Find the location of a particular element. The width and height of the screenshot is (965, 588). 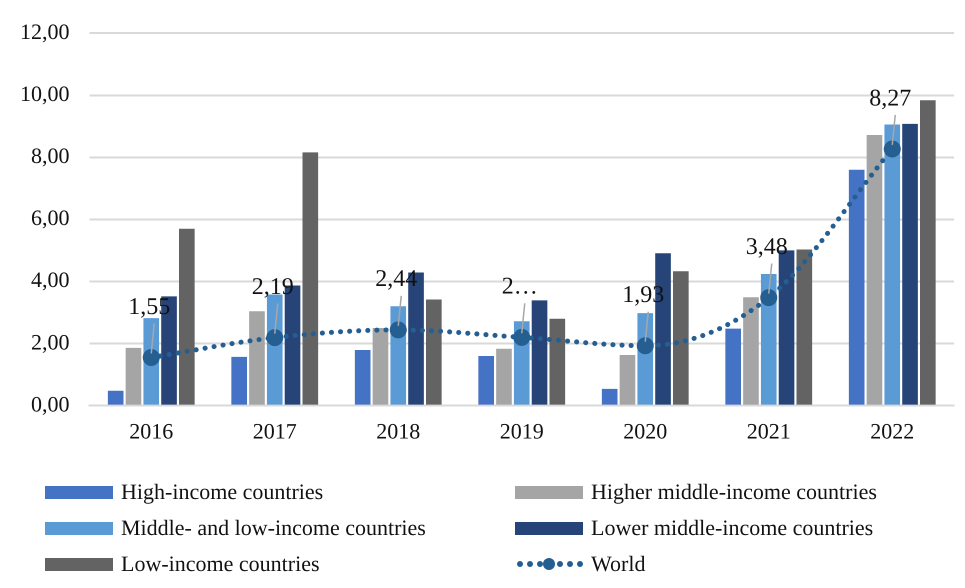

x-tick-label: 2017 is located at coordinates (274, 431).